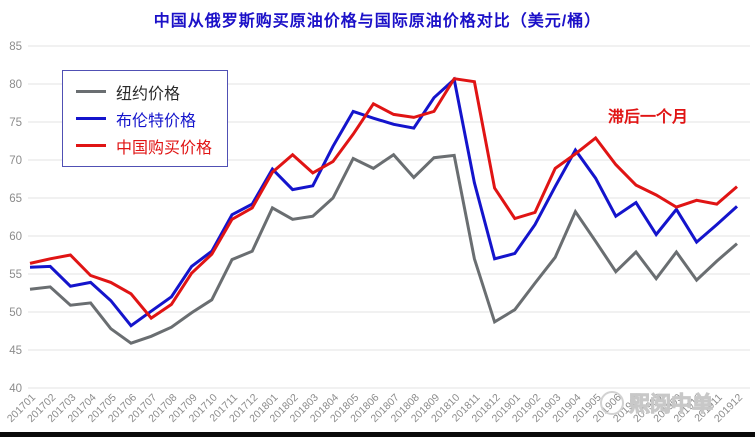 The width and height of the screenshot is (755, 437). Describe the element at coordinates (15, 389) in the screenshot. I see `y-axis-tick-label: 40` at that location.